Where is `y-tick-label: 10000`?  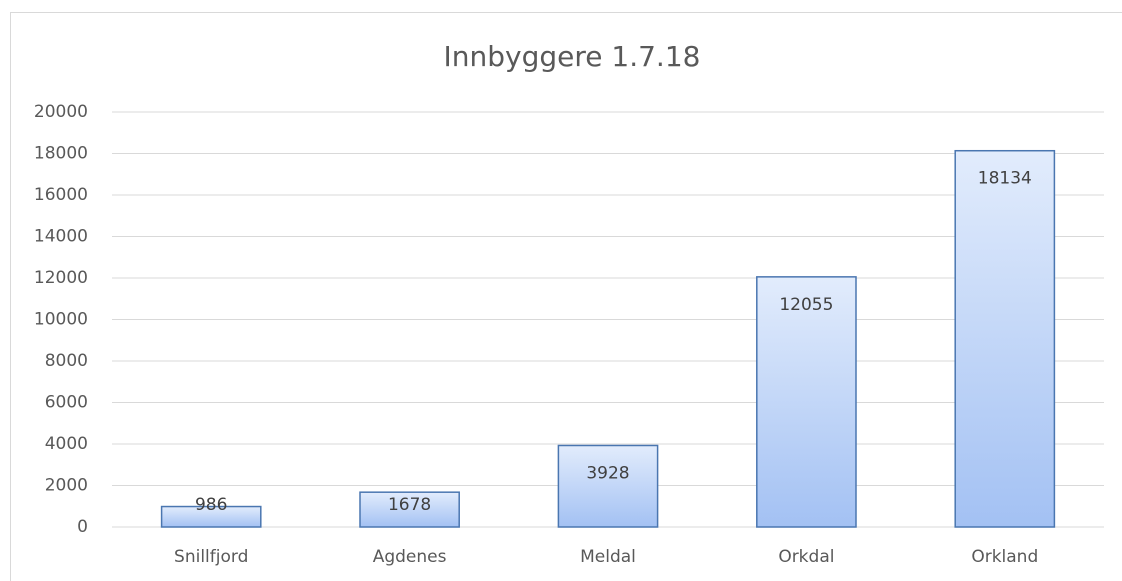 y-tick-label: 10000 is located at coordinates (61, 320).